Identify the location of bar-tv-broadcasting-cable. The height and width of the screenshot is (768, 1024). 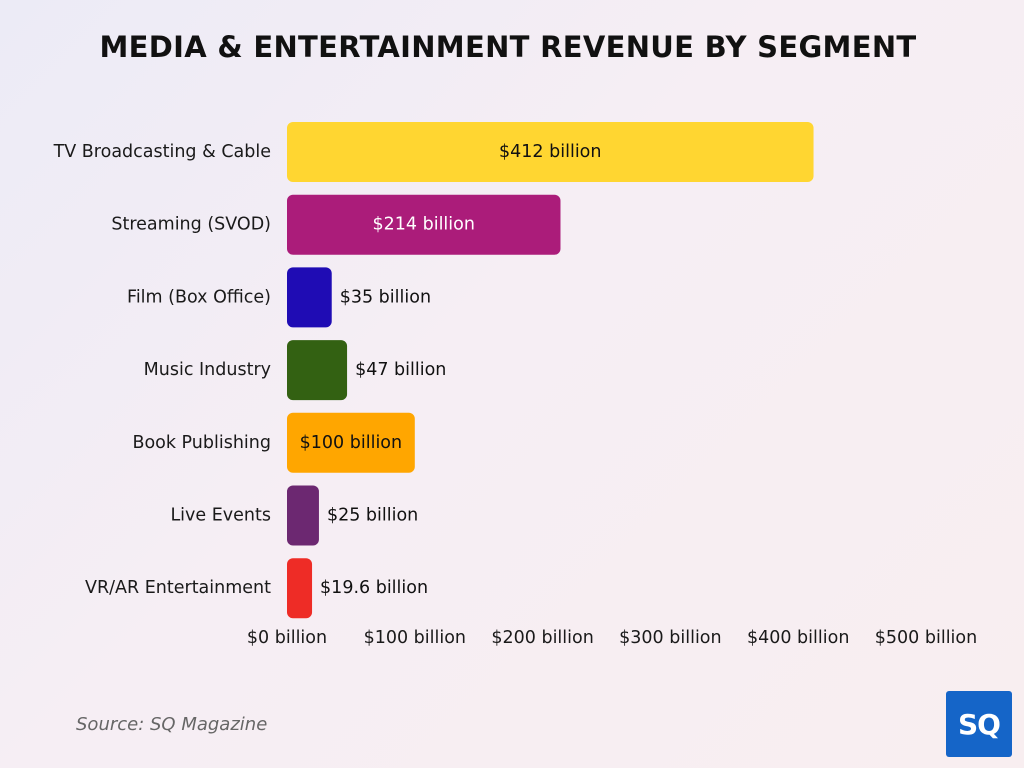
(550, 152).